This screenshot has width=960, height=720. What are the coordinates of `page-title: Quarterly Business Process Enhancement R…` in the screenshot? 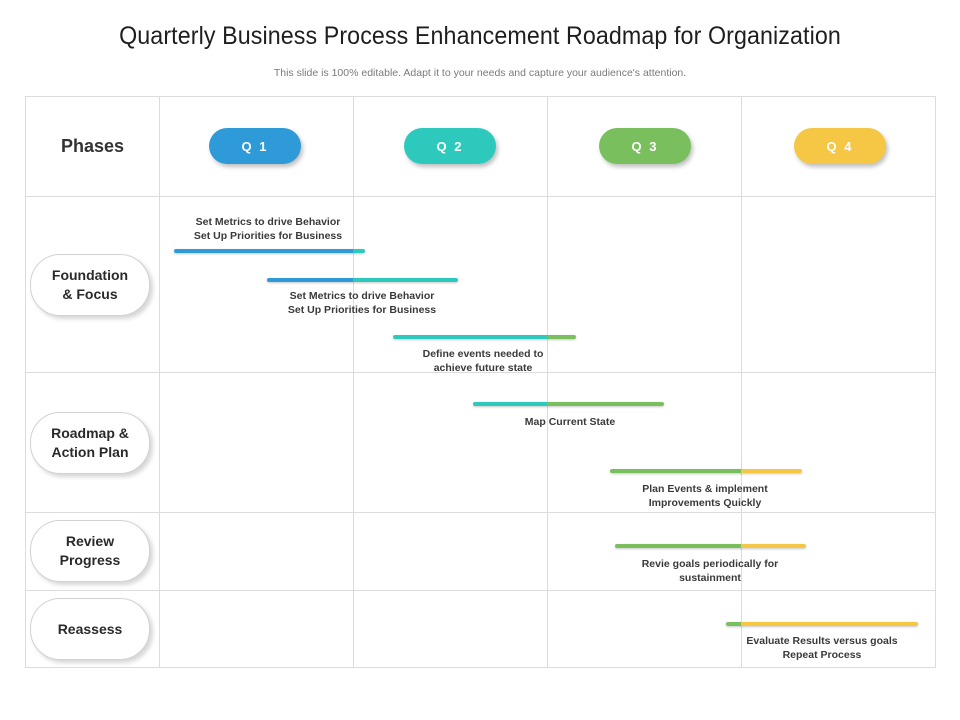 It's located at (480, 36).